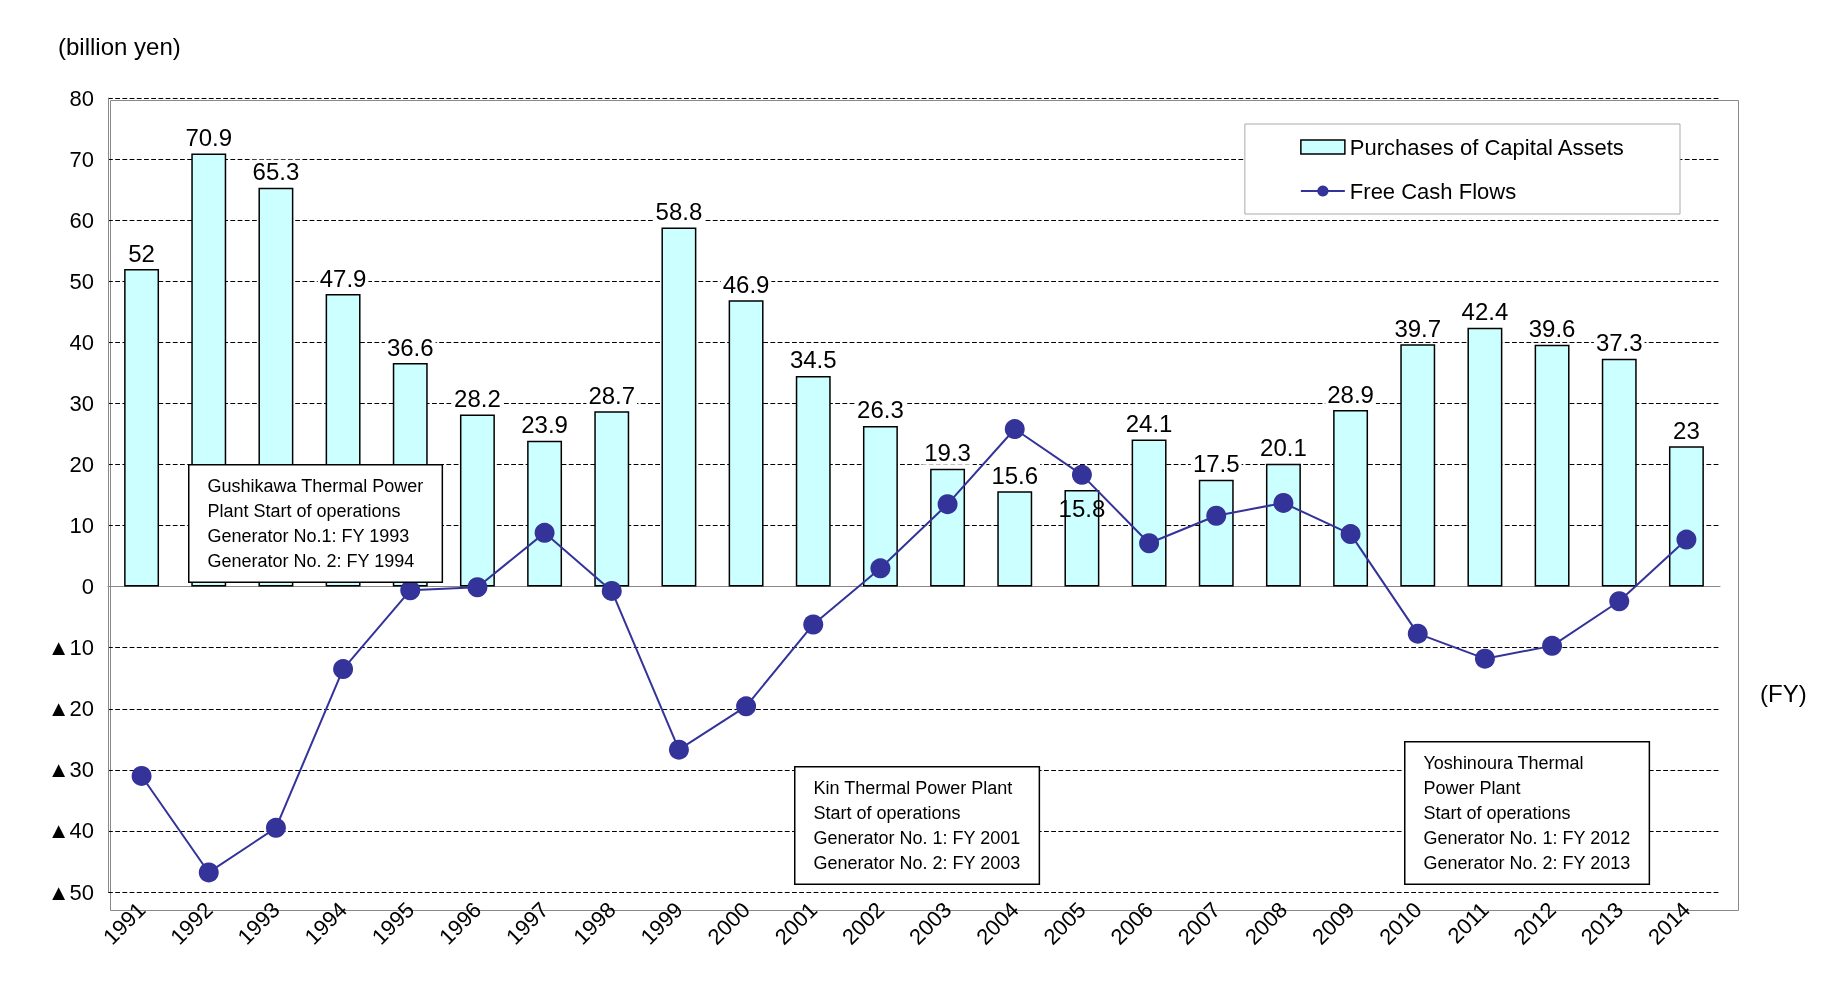  Describe the element at coordinates (1527, 813) in the screenshot. I see `annotation: Yoshinoura Thermal Power Plant Start of operations Generator No. 1: FY 2012 Generator No. 2: FY 2013` at that location.